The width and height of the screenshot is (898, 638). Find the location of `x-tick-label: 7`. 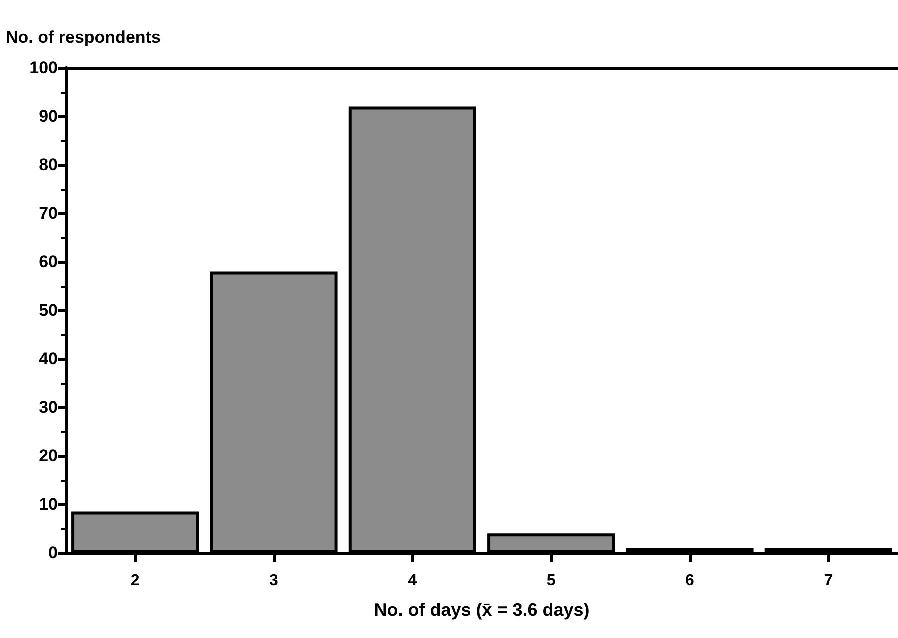

x-tick-label: 7 is located at coordinates (829, 581).